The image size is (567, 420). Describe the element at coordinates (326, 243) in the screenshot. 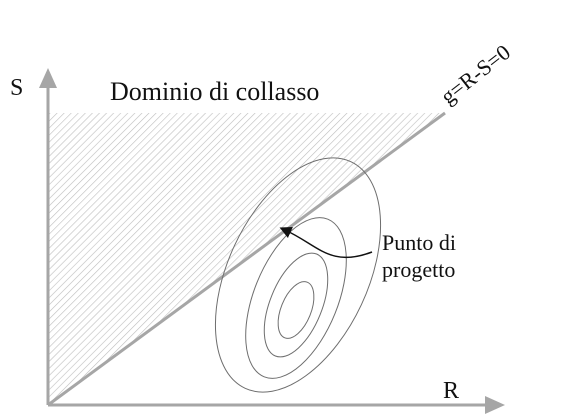

I see `design-point-arrow` at that location.